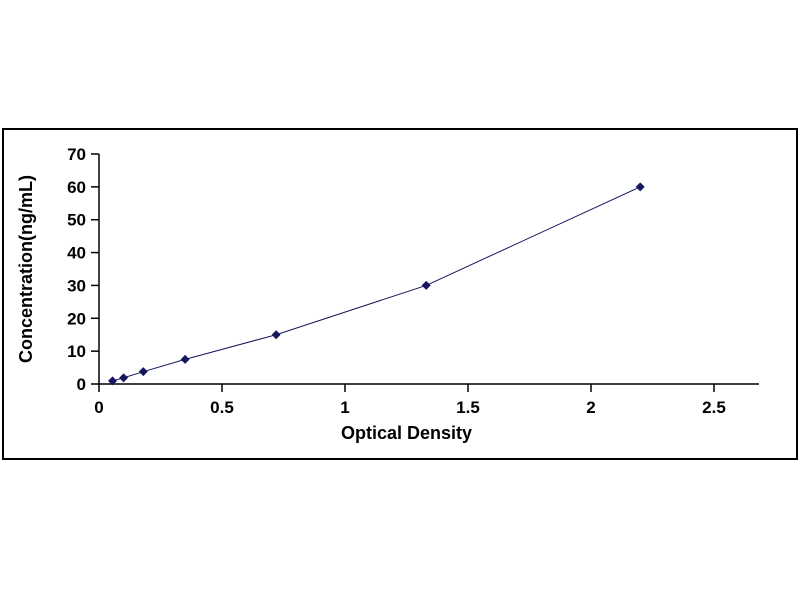 This screenshot has width=800, height=600. I want to click on x-tick-label: 1.5, so click(468, 407).